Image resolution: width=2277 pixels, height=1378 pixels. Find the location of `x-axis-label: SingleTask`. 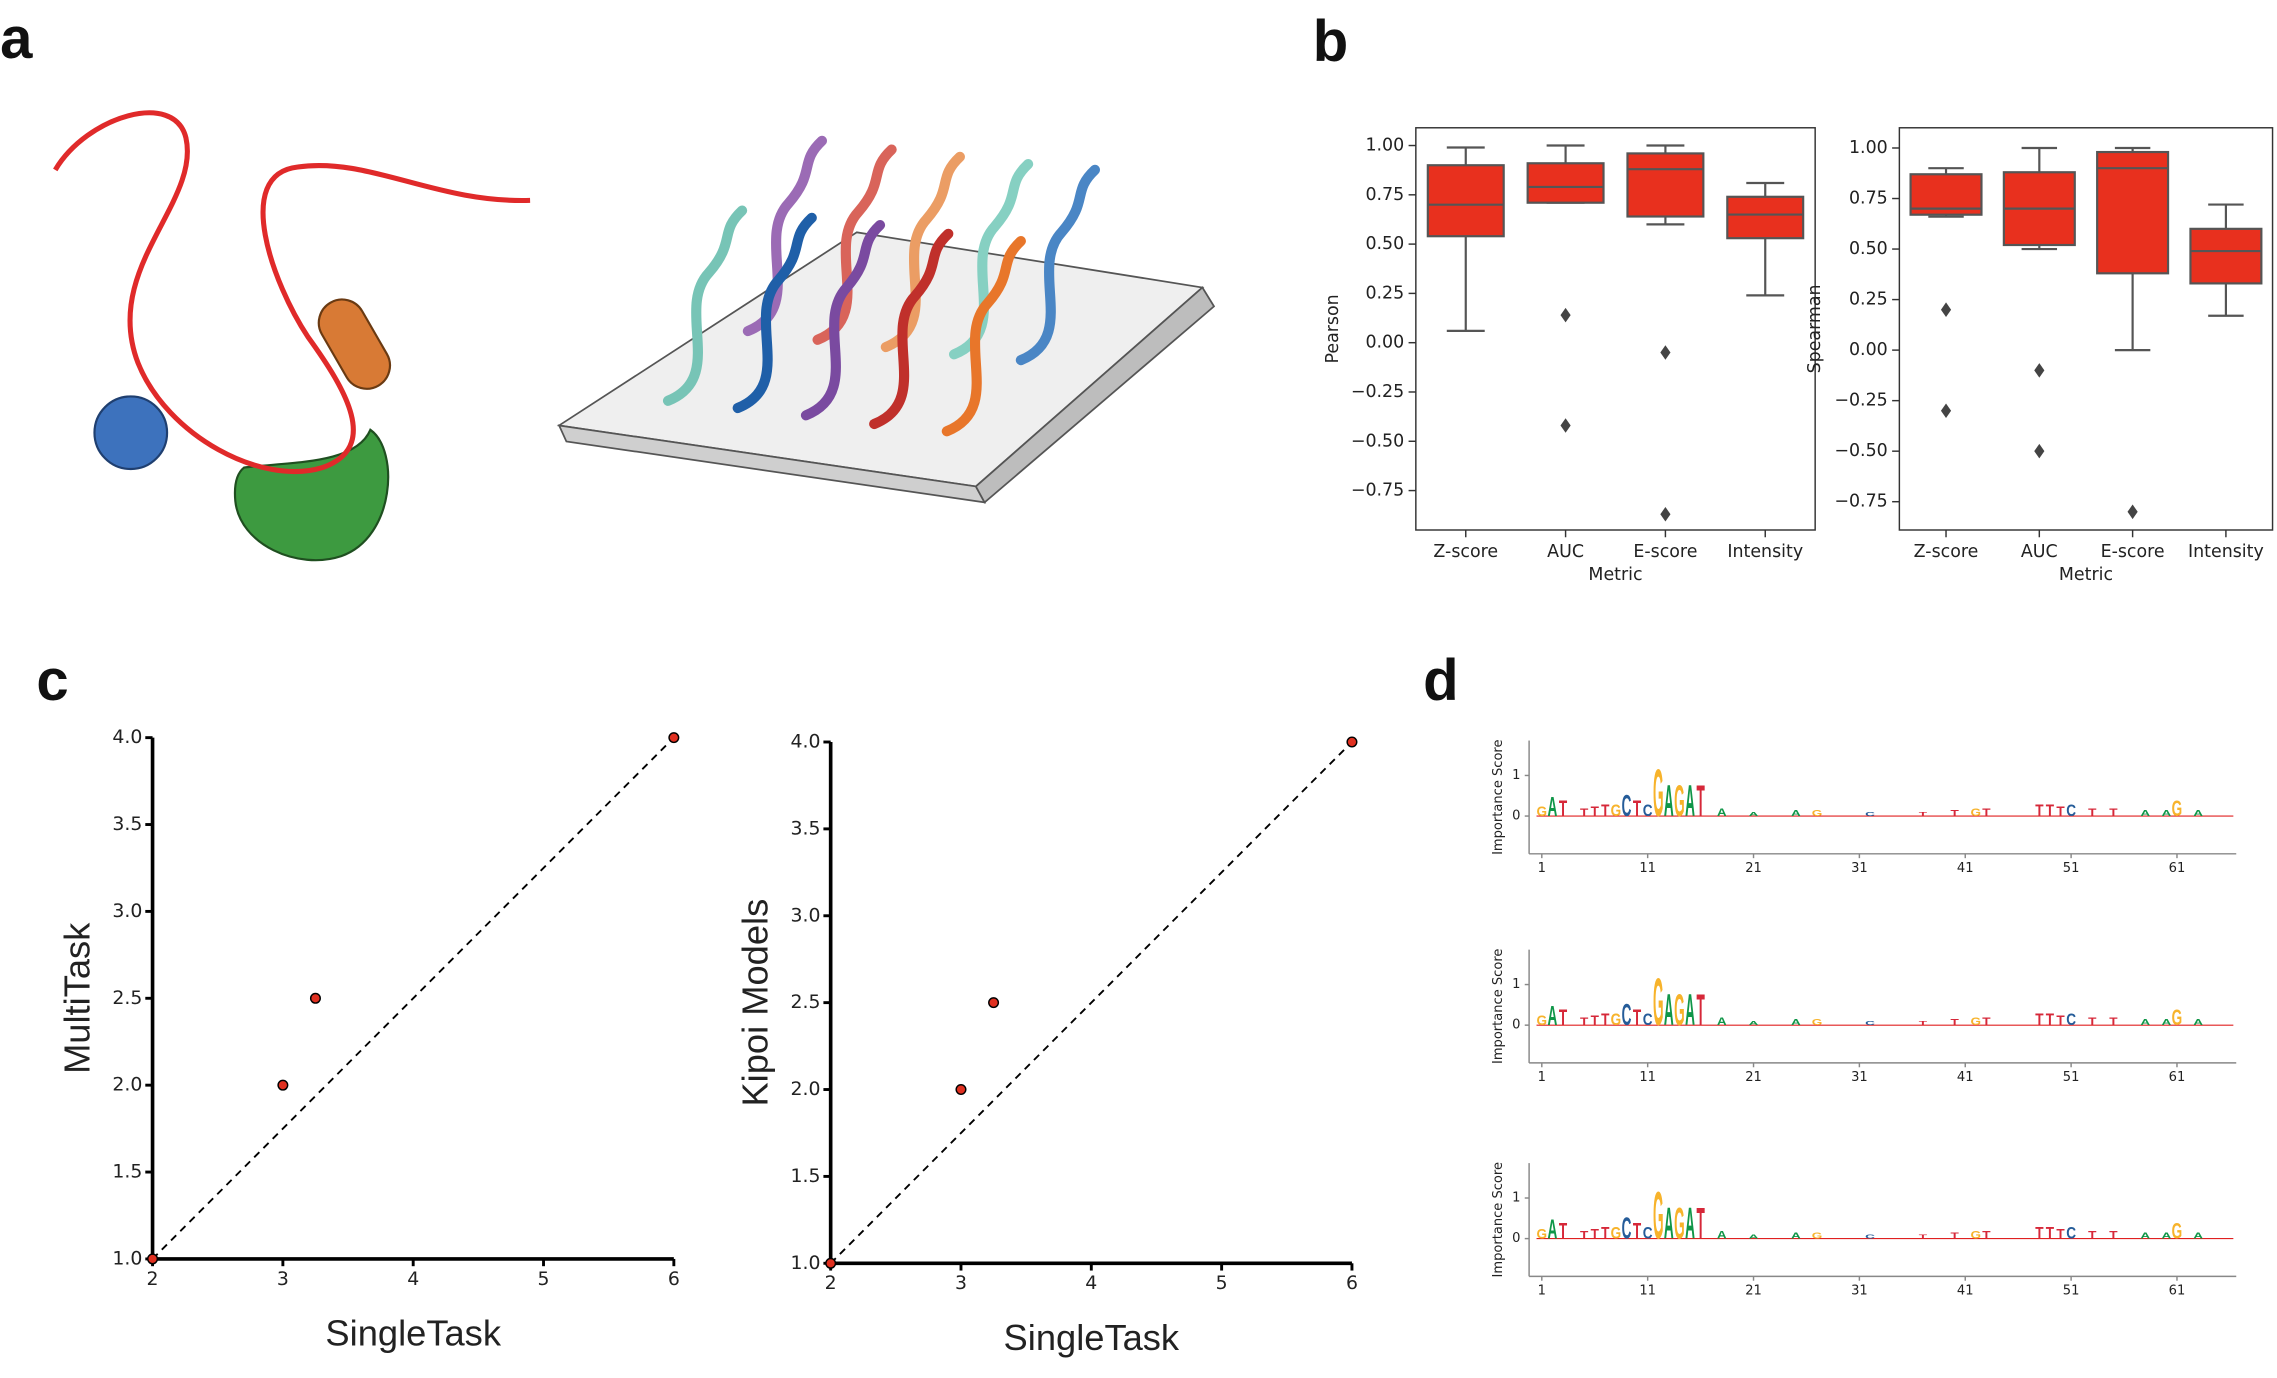

x-axis-label: SingleTask is located at coordinates (413, 1332).